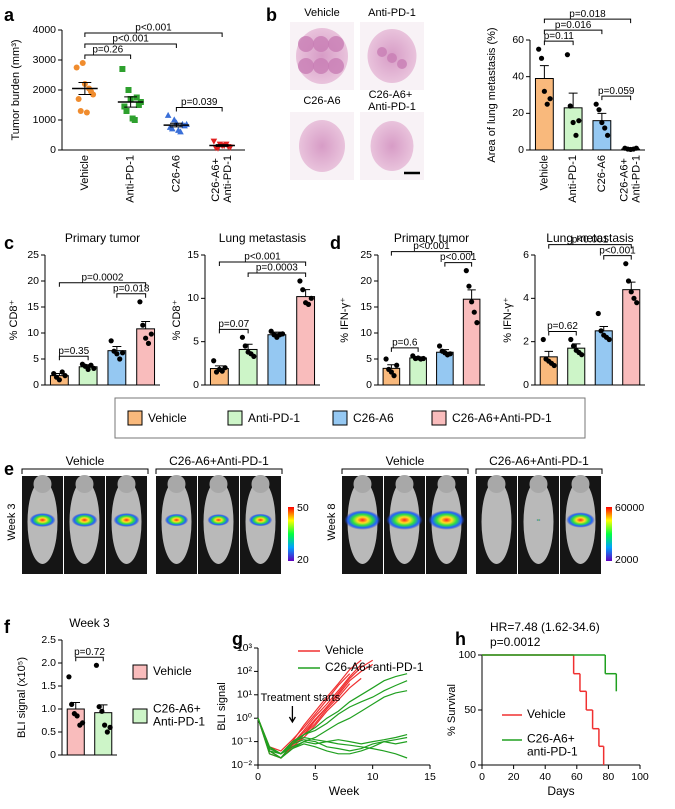 The width and height of the screenshot is (675, 809). I want to click on p-value: p=0.016, so click(573, 25).